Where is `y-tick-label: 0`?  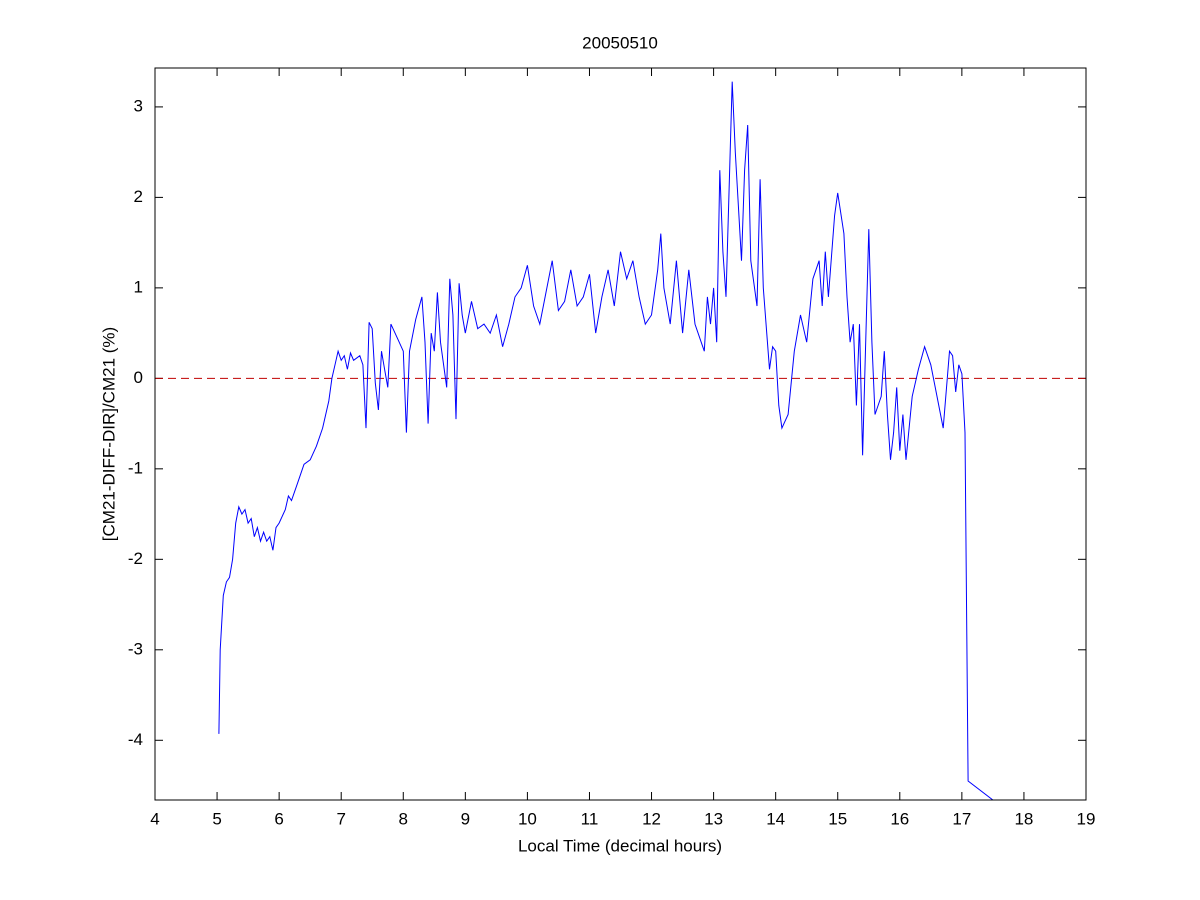
y-tick-label: 0 is located at coordinates (138, 377).